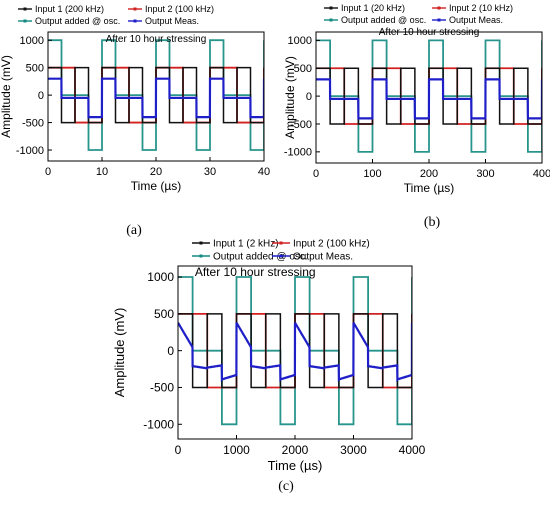 The width and height of the screenshot is (550, 509). Describe the element at coordinates (372, 174) in the screenshot. I see `x-tick-label: 100` at that location.